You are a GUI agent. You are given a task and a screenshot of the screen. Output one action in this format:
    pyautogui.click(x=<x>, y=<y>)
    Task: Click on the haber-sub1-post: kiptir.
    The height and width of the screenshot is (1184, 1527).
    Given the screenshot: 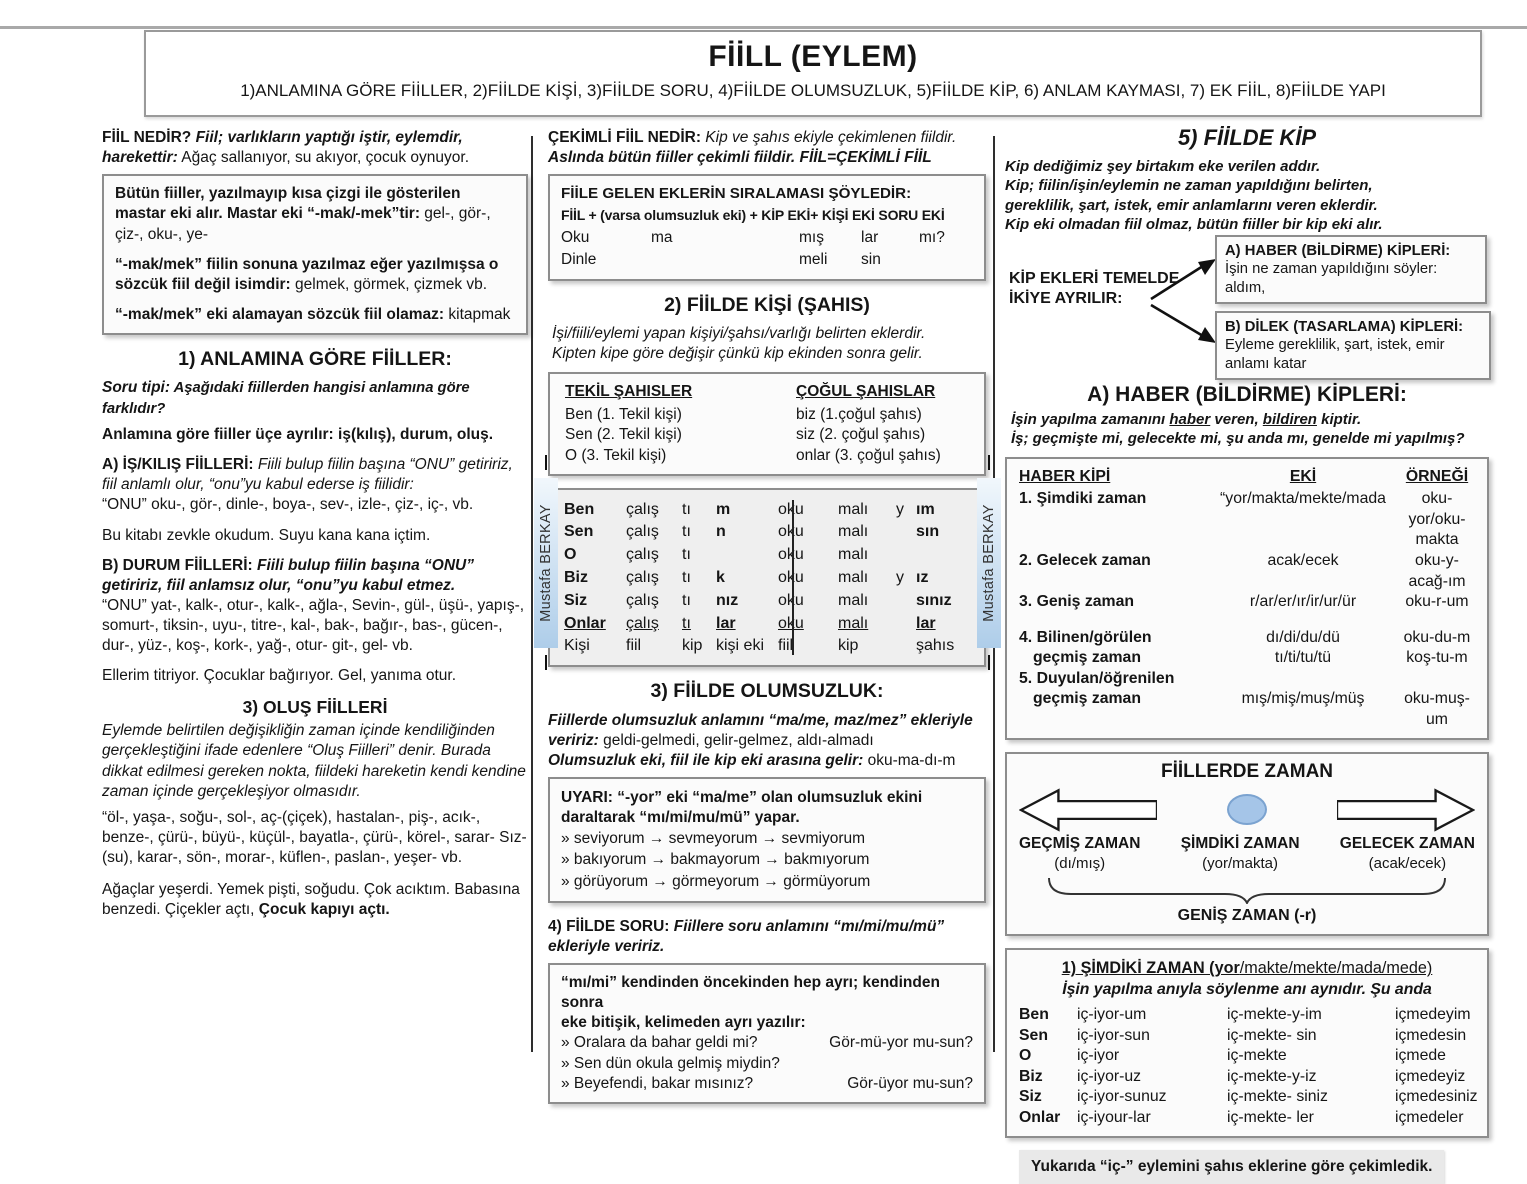 What is the action you would take?
    pyautogui.click(x=1339, y=419)
    